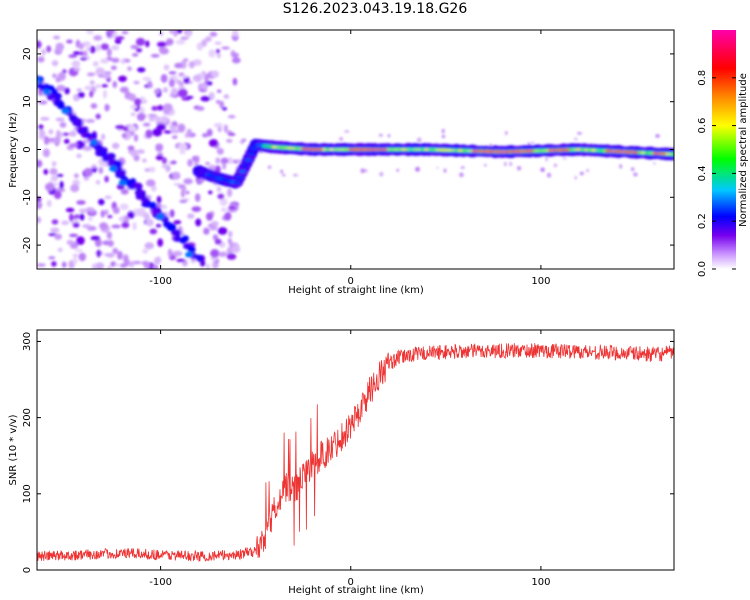 The width and height of the screenshot is (750, 600). Describe the element at coordinates (251, 154) in the screenshot. I see `ridge-mid` at that location.